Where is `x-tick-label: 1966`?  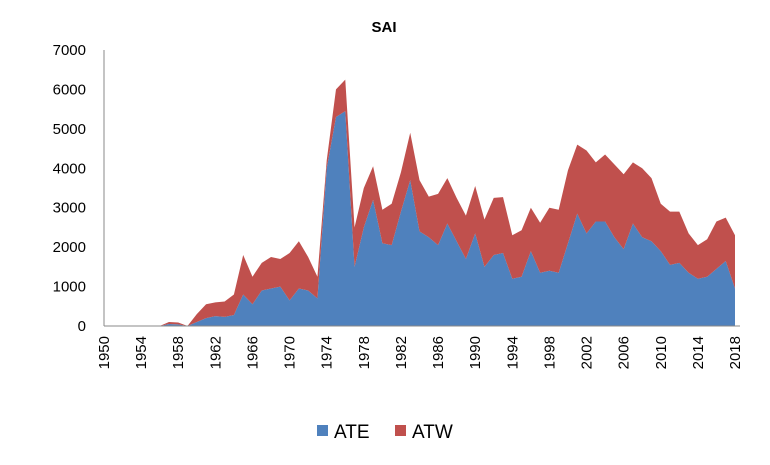
x-tick-label: 1966 is located at coordinates (252, 352).